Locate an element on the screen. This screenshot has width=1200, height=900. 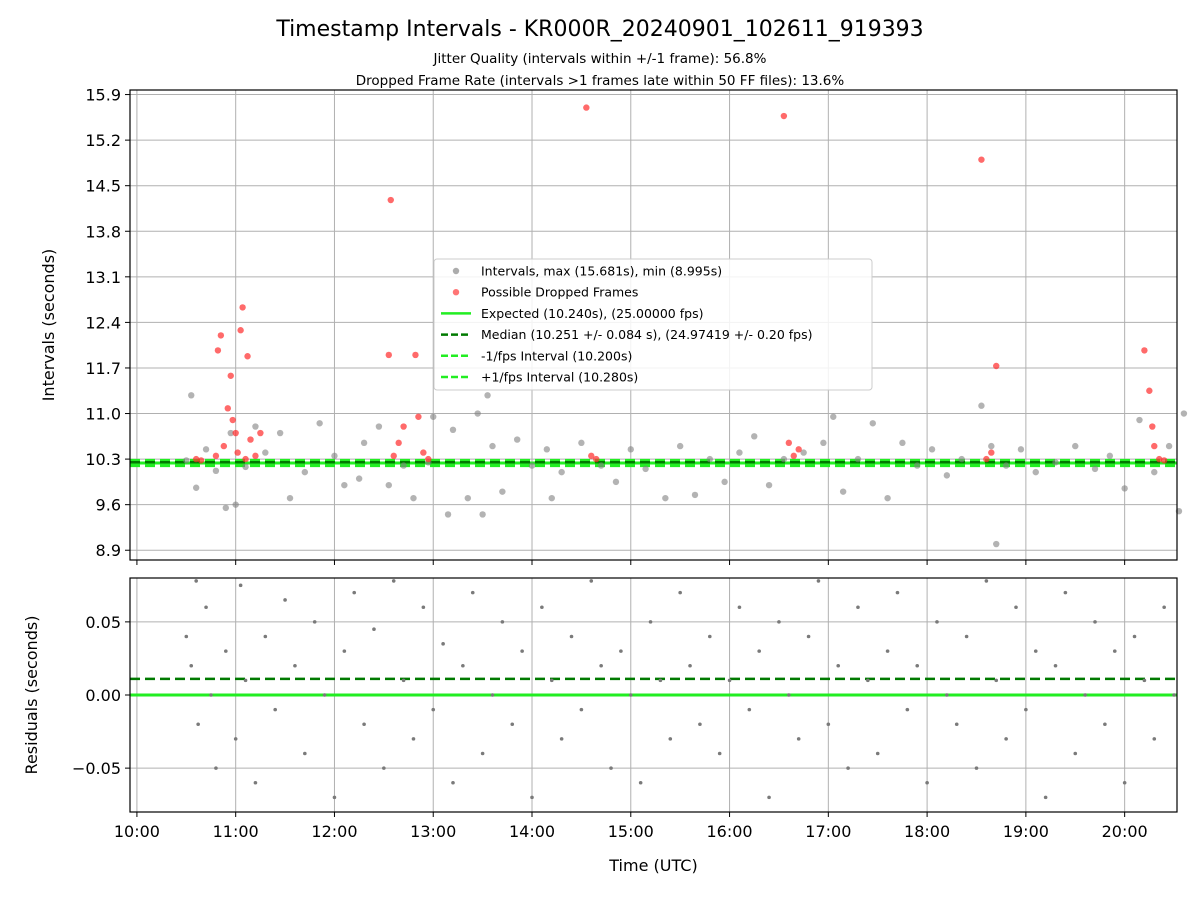
legend-box is located at coordinates (653, 324).